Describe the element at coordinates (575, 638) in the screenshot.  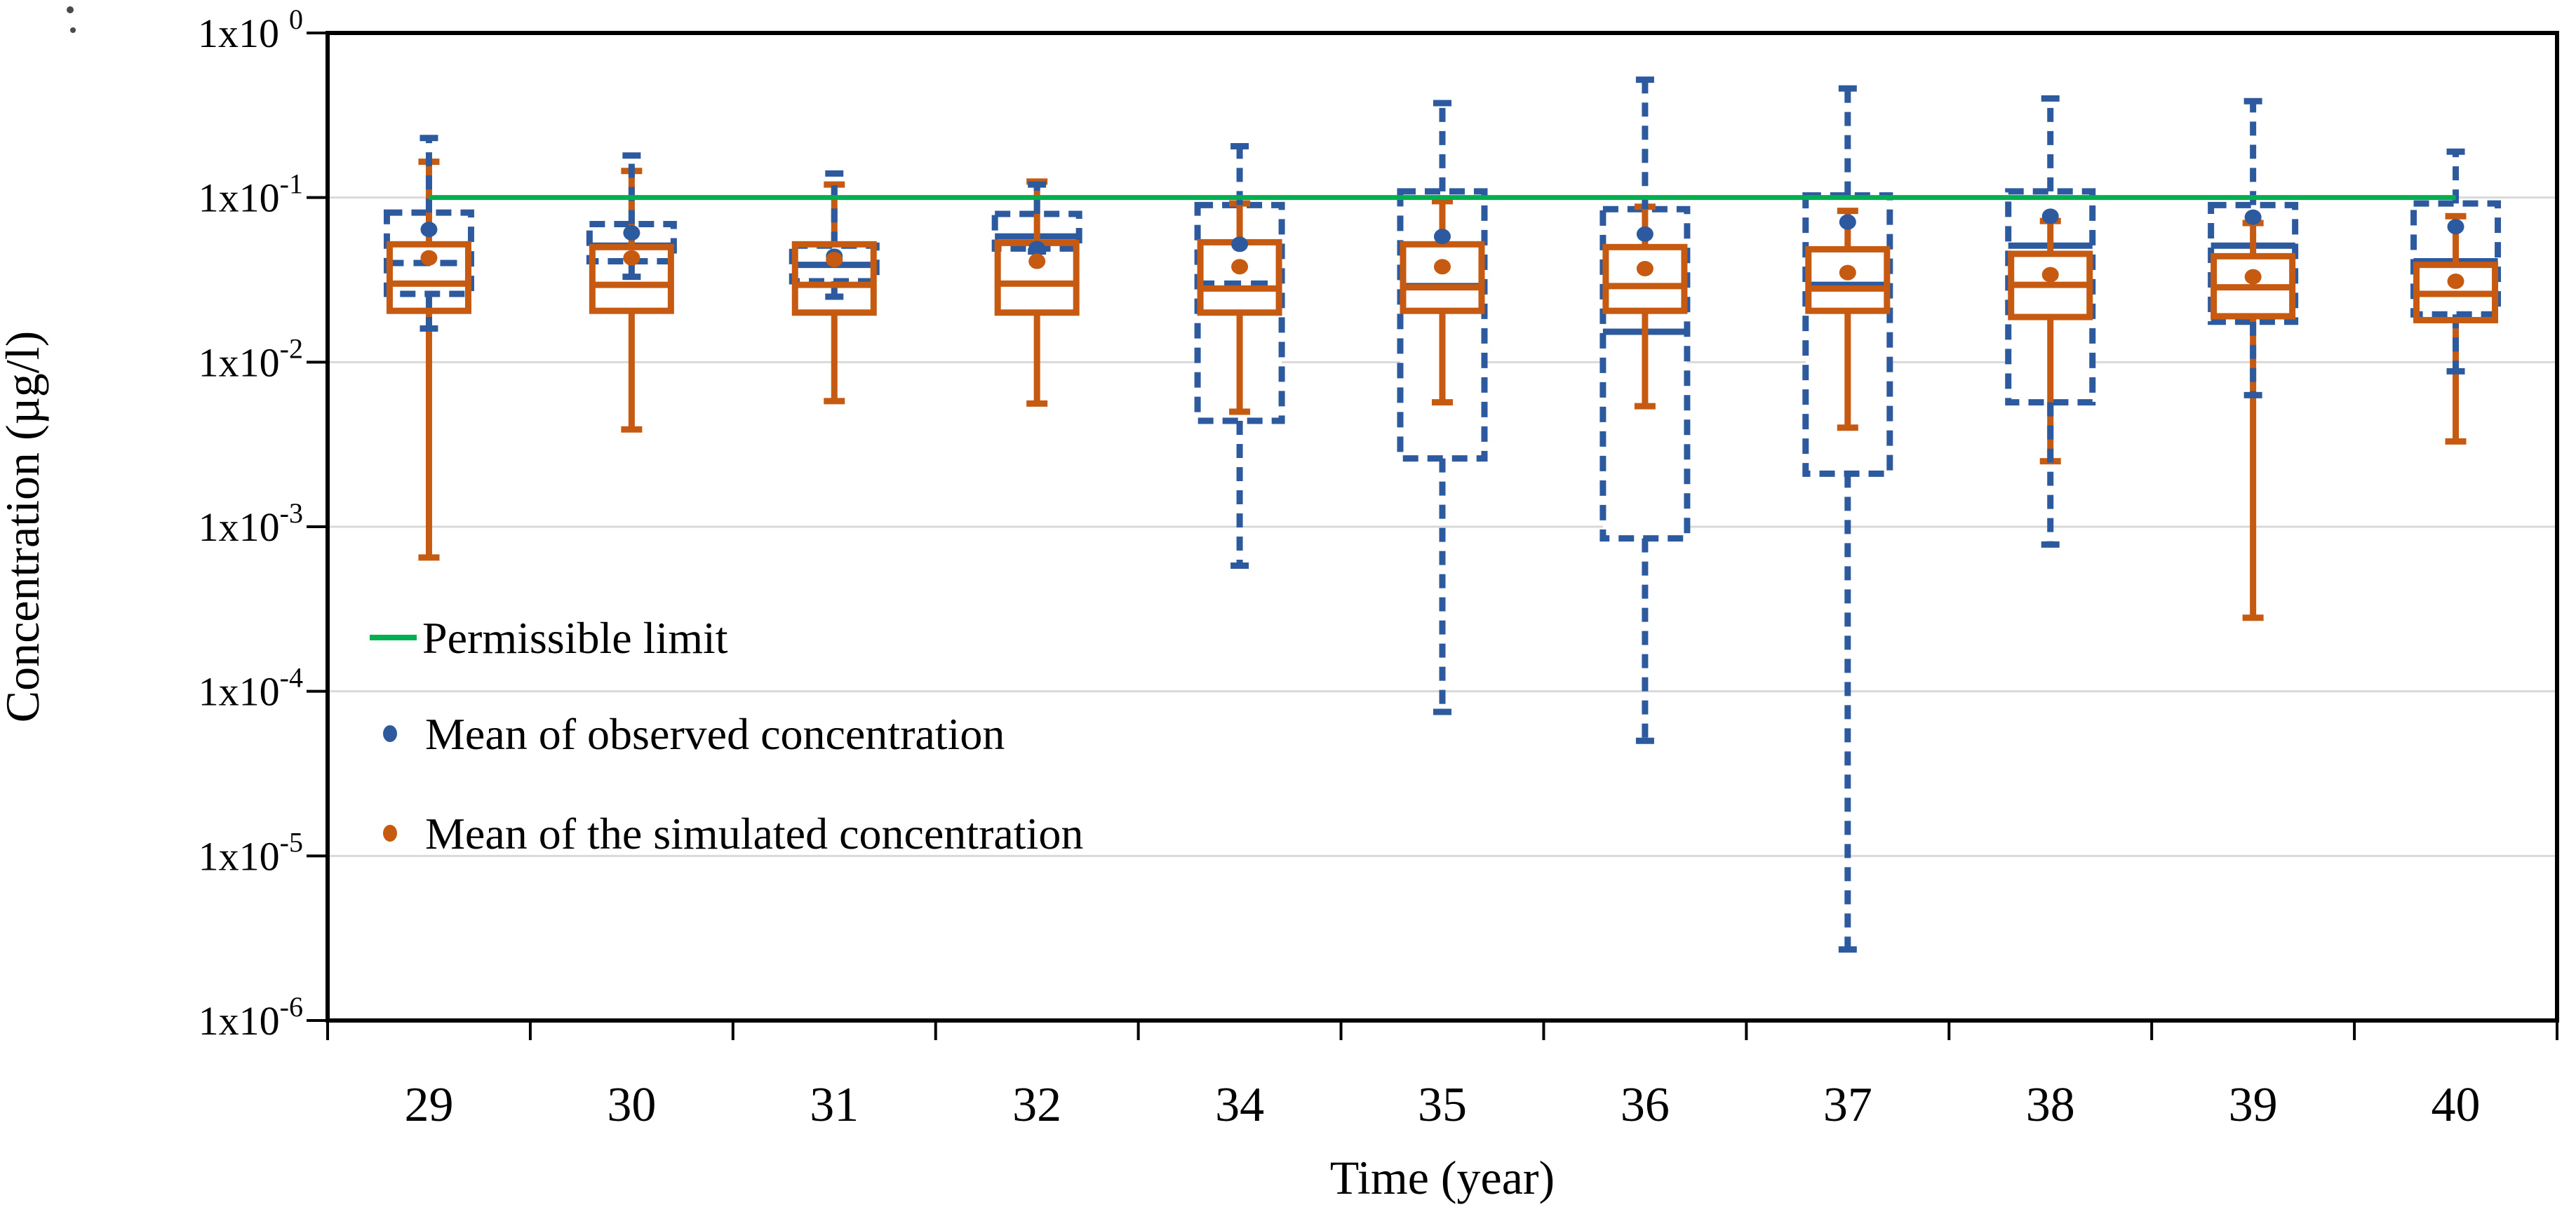
I see `legend-label-permissible-limit: Permissible limit` at that location.